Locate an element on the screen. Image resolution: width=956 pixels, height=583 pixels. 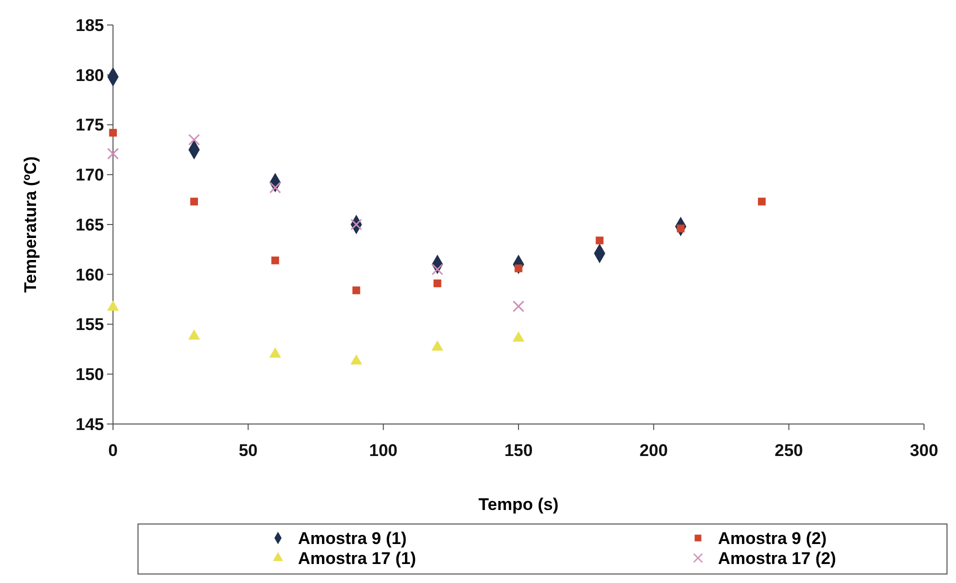
y-tick-label: 185 is located at coordinates (90, 25).